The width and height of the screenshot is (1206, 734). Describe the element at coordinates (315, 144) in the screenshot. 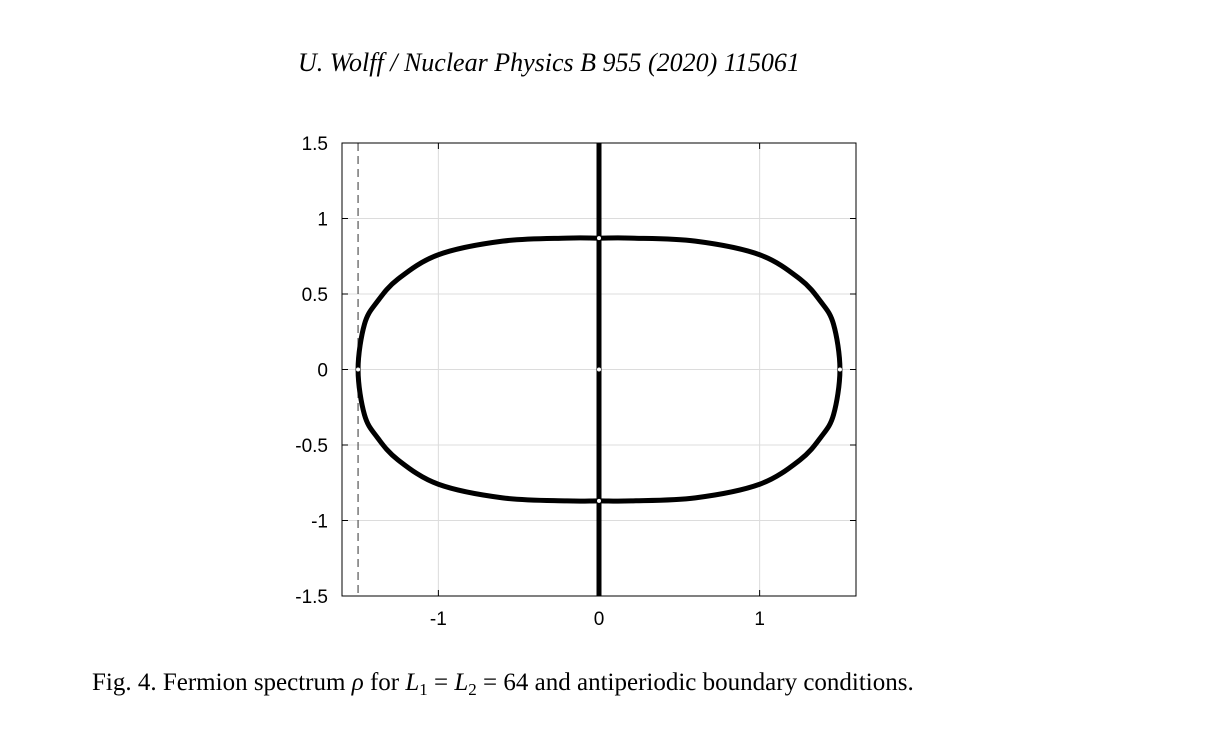

I see `y-tick-label: 1.5` at that location.